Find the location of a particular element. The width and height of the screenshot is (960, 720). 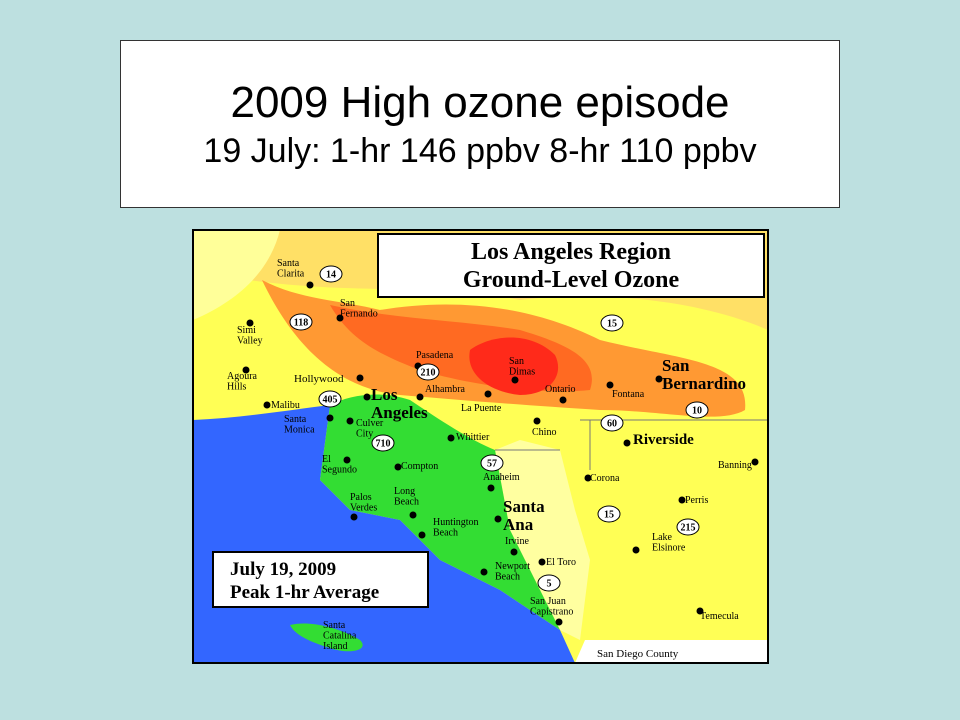

city-label: Pasadena is located at coordinates (435, 355).